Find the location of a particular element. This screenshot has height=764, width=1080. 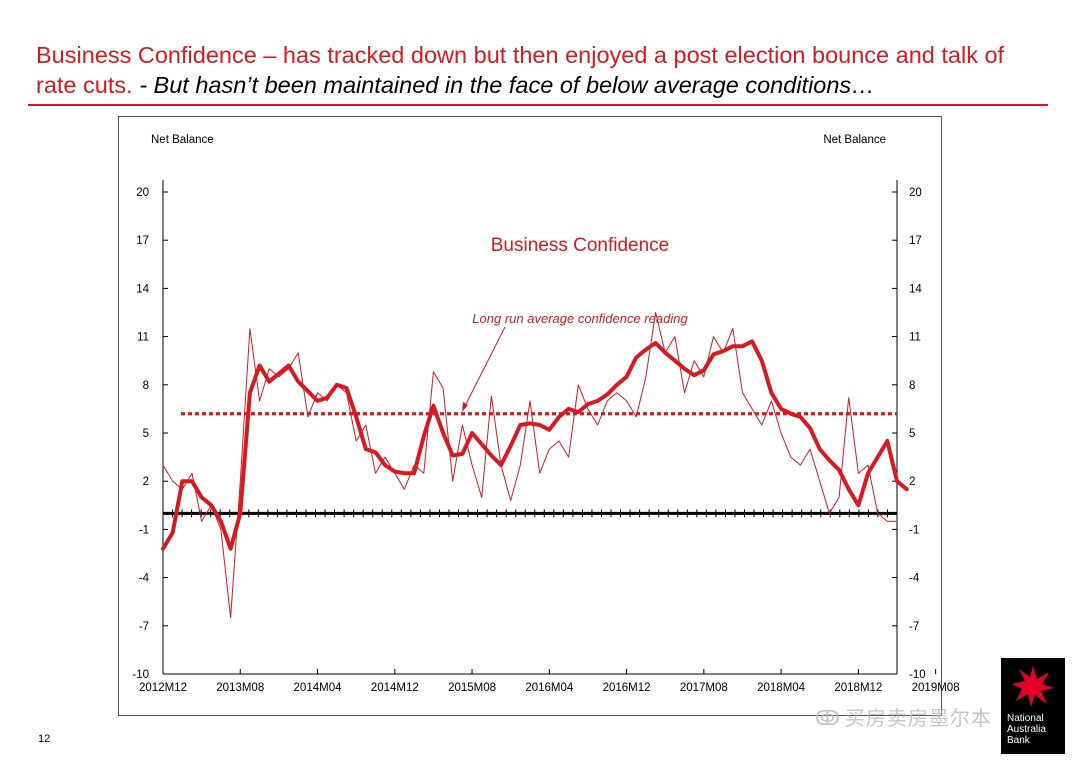

x-tick-label: 2012M12 is located at coordinates (163, 688).